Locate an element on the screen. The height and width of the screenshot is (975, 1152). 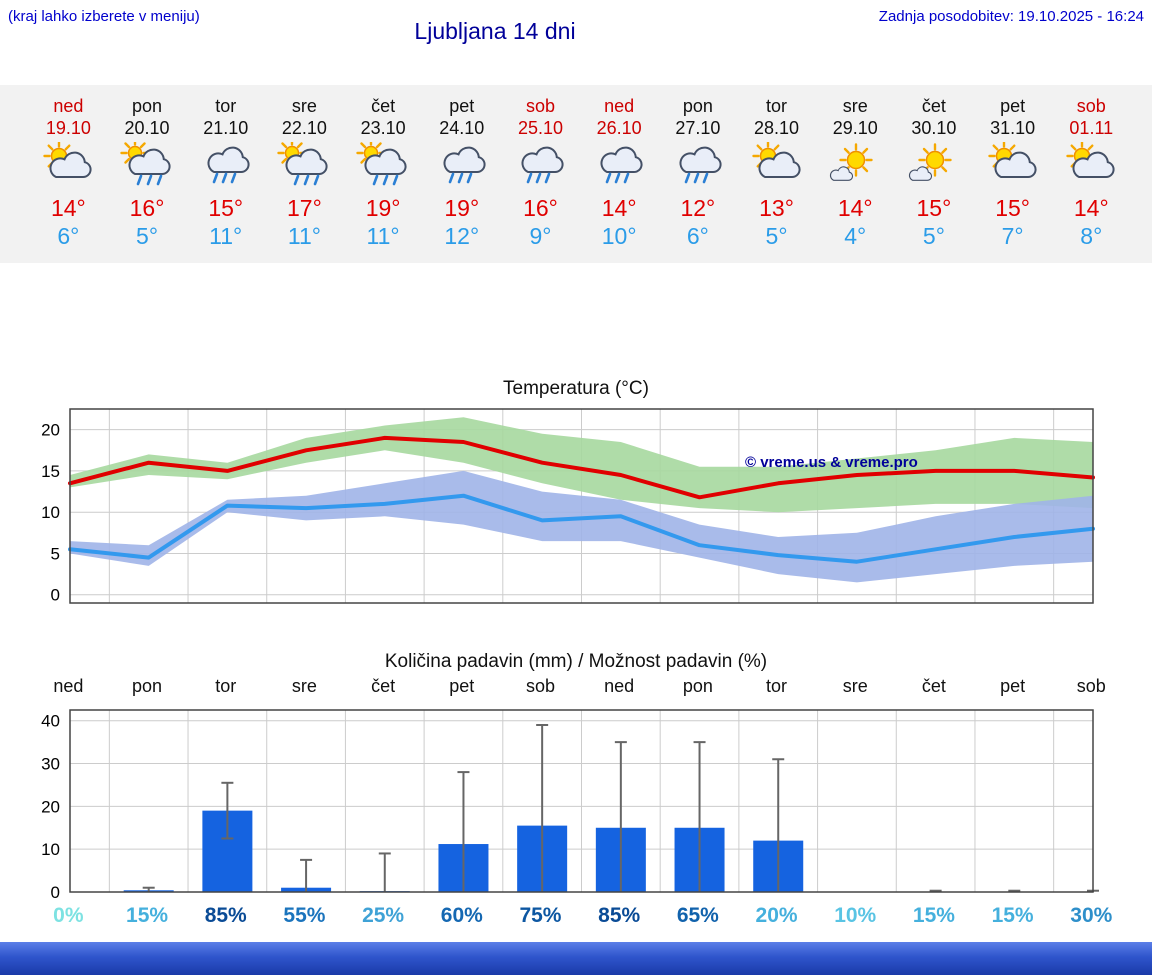
day-date: 25.10 is located at coordinates (540, 128).